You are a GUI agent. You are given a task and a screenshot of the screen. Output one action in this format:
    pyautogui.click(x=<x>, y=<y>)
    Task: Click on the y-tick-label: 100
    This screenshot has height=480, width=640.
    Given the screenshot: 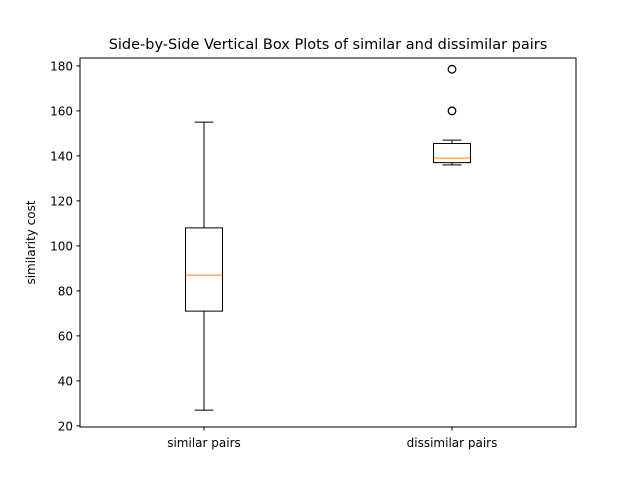 What is the action you would take?
    pyautogui.click(x=61, y=246)
    